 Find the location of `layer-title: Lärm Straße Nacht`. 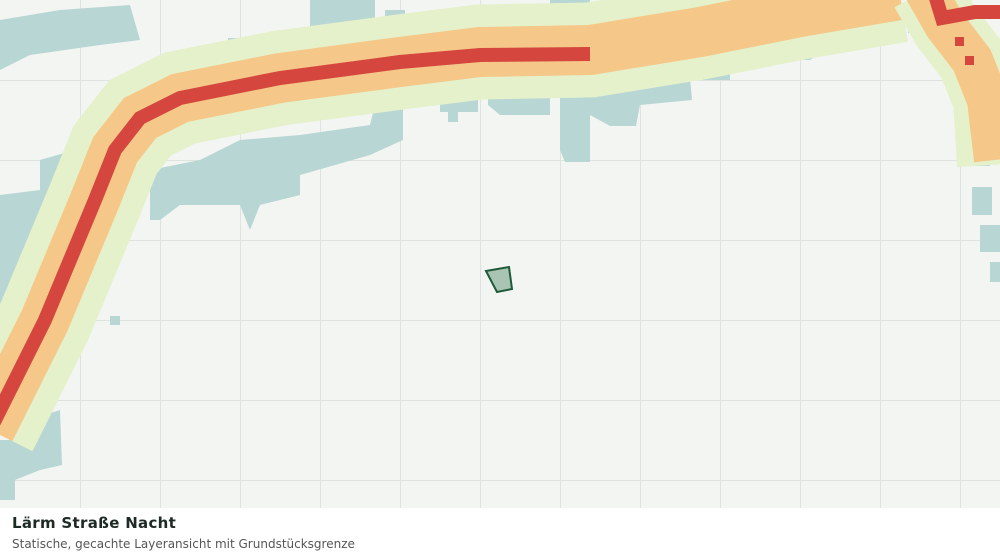

layer-title: Lärm Straße Nacht is located at coordinates (94, 523).